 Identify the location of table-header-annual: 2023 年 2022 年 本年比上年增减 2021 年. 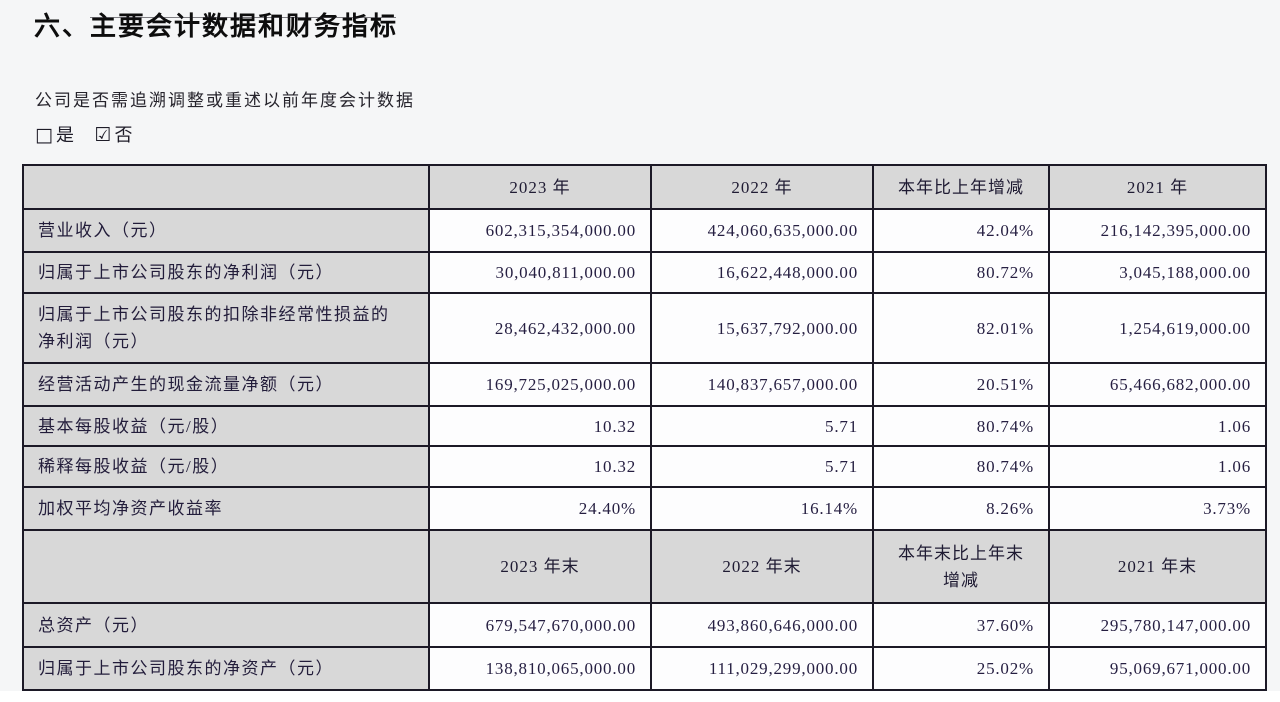
(644, 187).